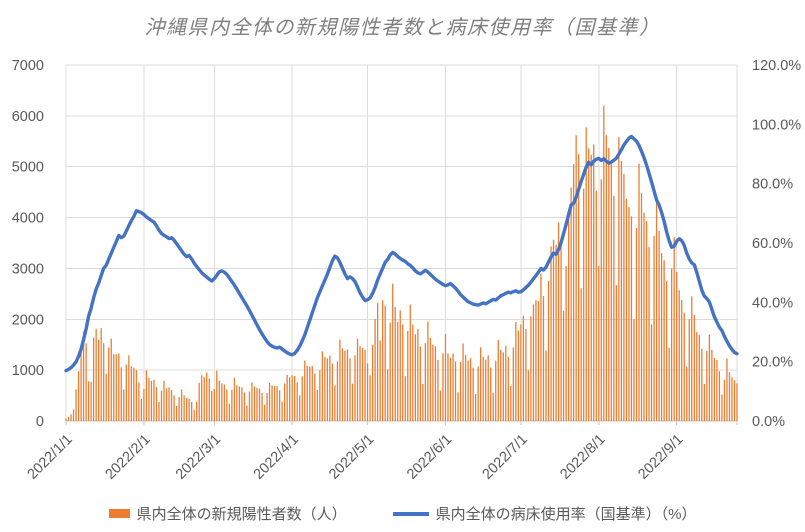 This screenshot has width=805, height=532. I want to click on right-axis-tick-label: 60.0%, so click(772, 244).